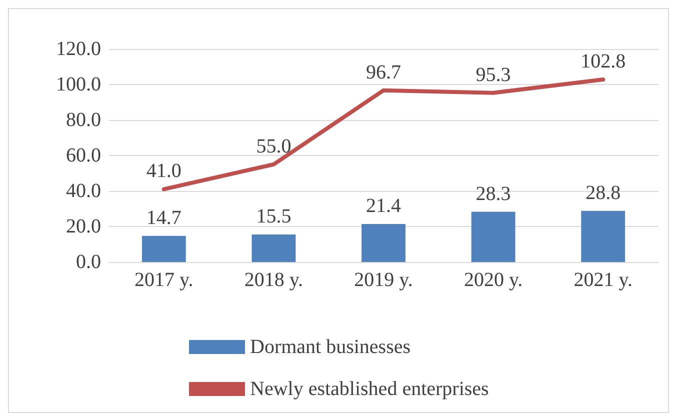 The width and height of the screenshot is (675, 419). I want to click on y-tick-label: 60.0, so click(83, 155).